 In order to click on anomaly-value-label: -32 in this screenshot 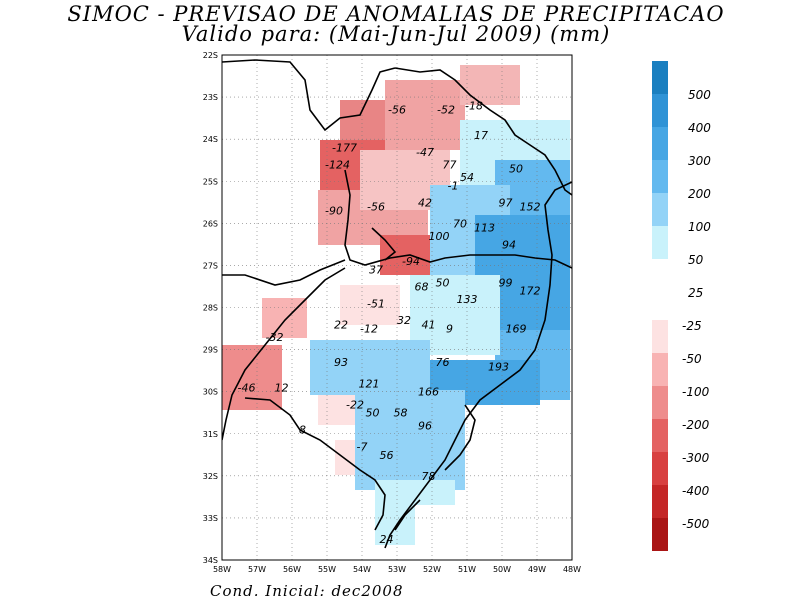, I will do `click(275, 337)`.